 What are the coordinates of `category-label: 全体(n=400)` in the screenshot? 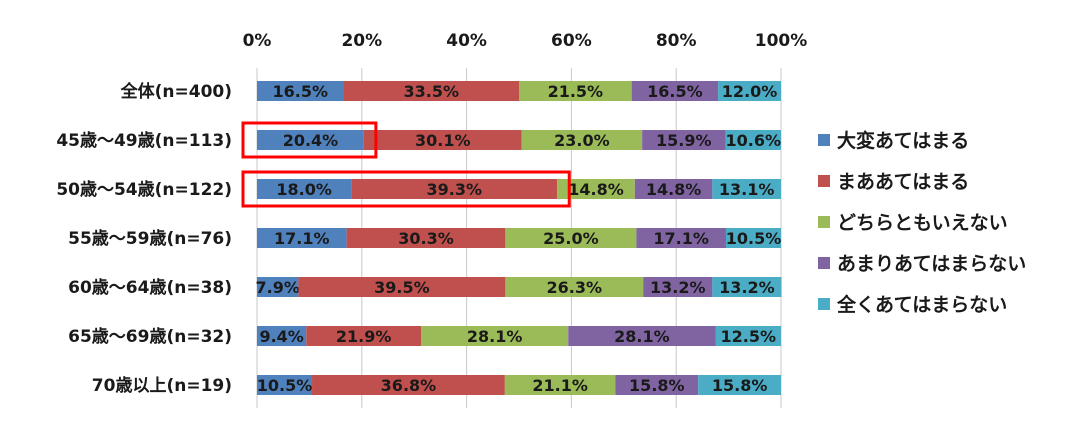 It's located at (176, 91).